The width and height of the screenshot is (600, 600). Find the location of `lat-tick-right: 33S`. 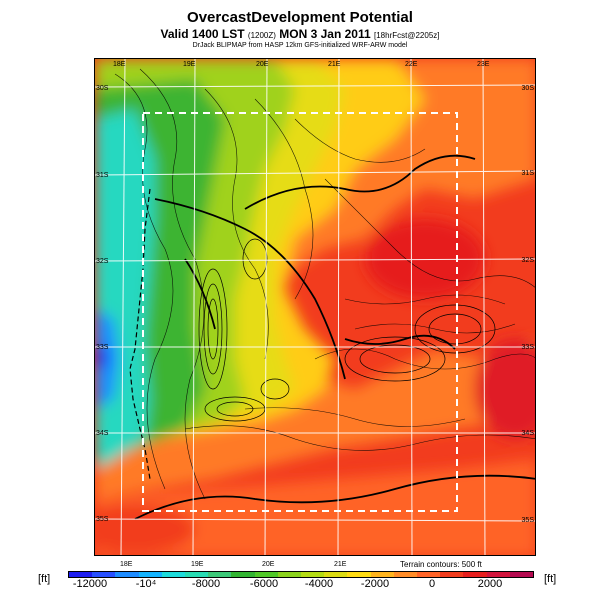

lat-tick-right: 33S is located at coordinates (527, 347).